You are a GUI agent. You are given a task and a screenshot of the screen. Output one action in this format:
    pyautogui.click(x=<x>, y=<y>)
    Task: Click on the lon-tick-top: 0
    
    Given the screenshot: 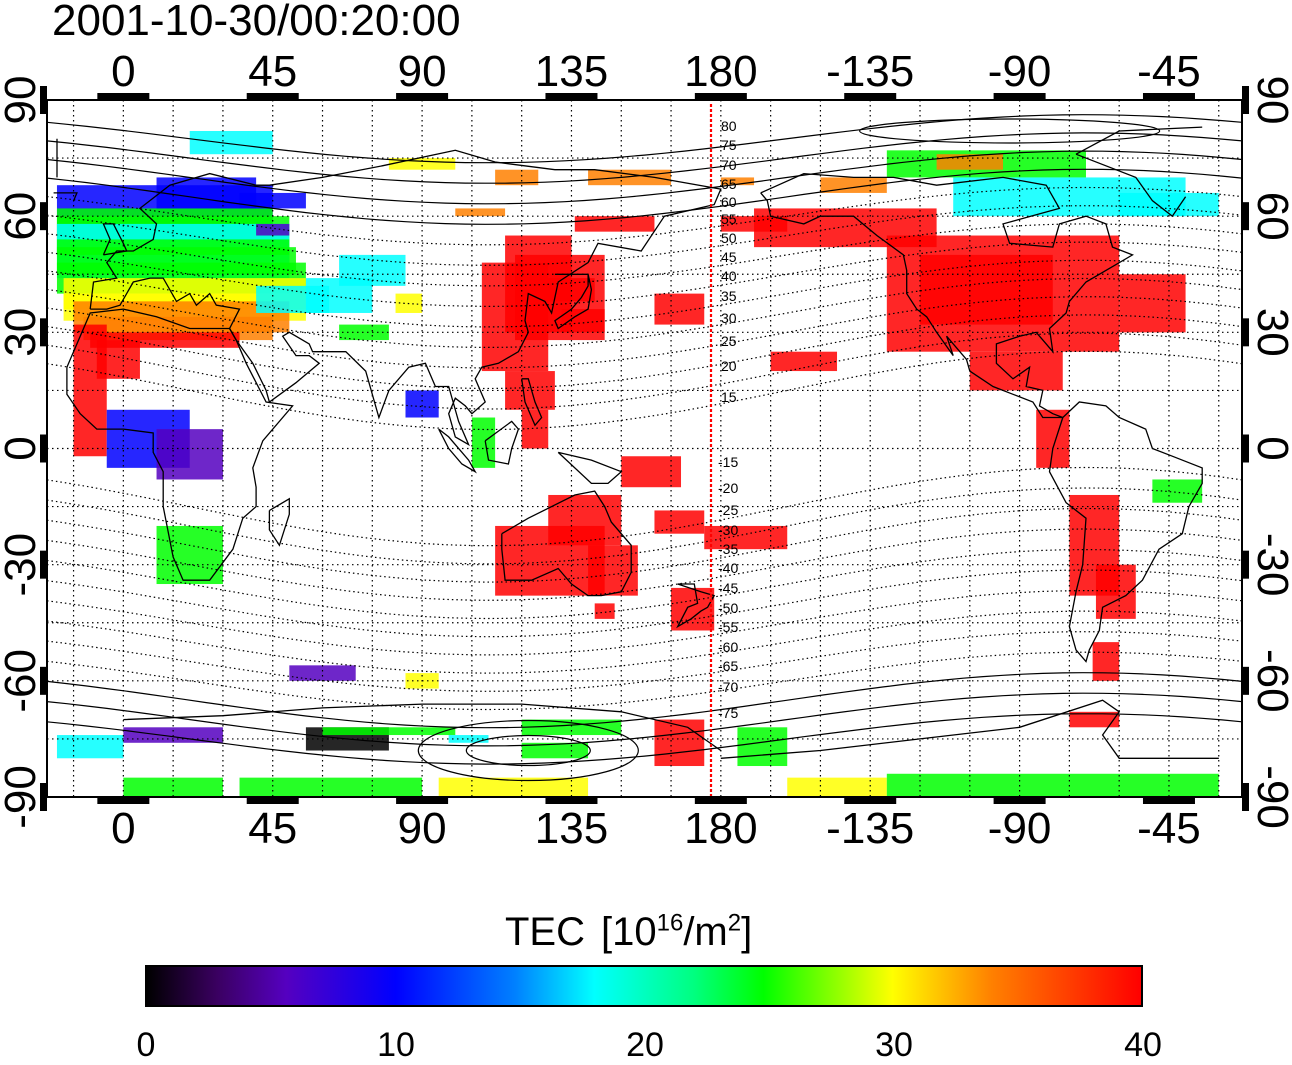 What is the action you would take?
    pyautogui.click(x=123, y=71)
    